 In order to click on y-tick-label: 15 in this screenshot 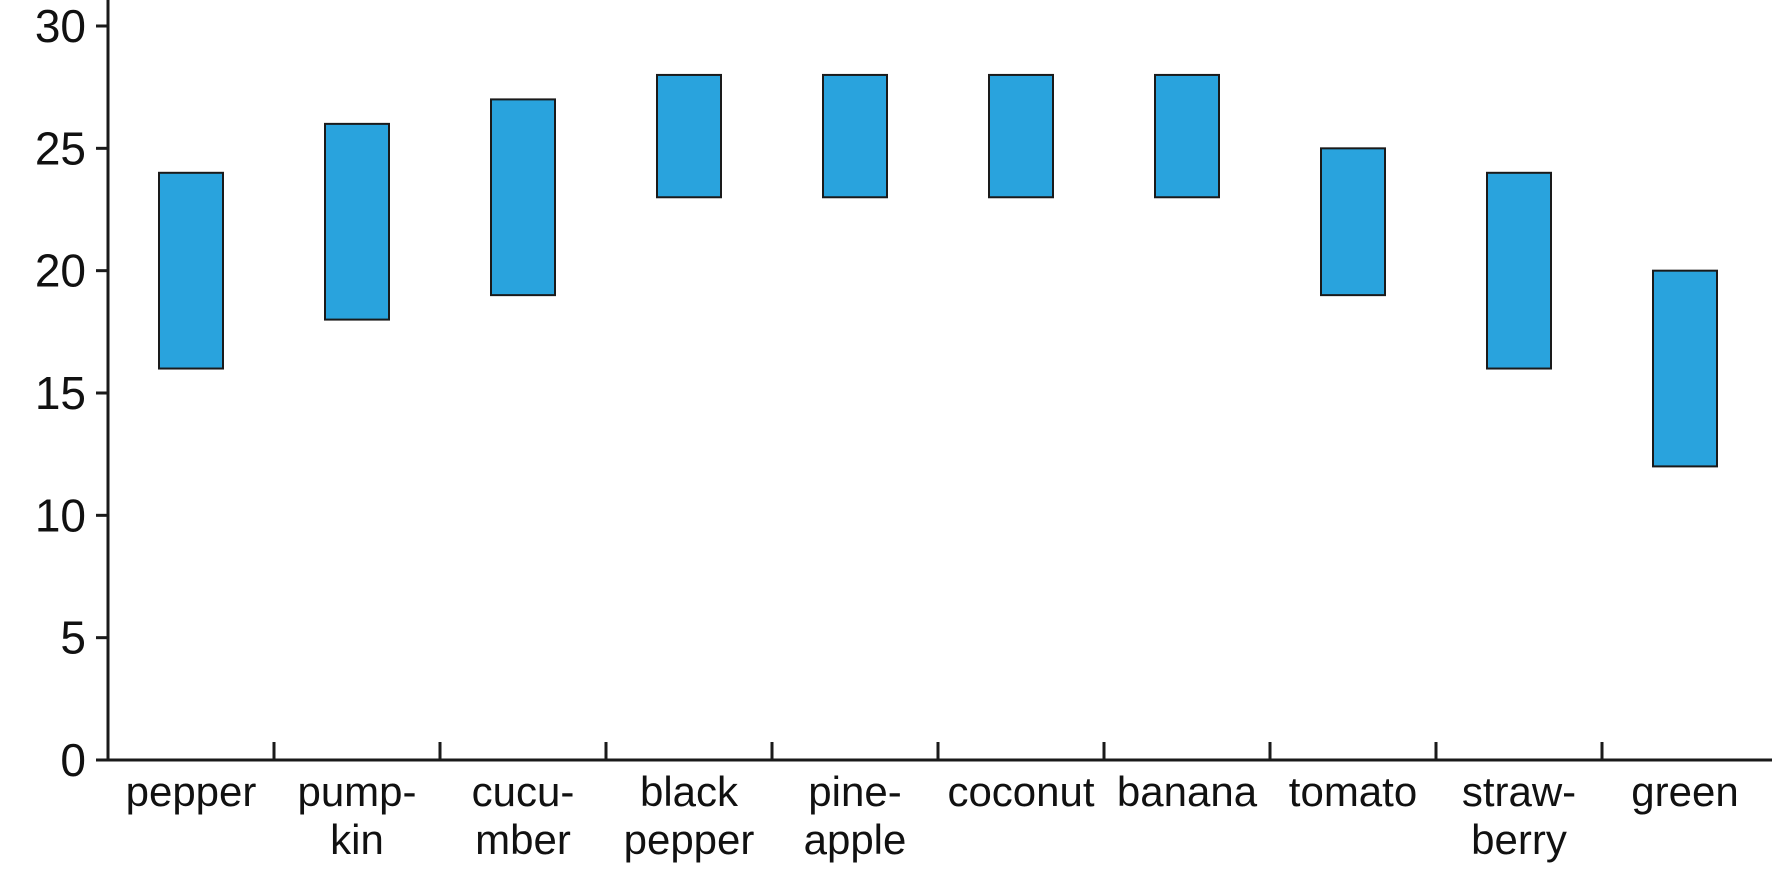, I will do `click(60, 393)`.